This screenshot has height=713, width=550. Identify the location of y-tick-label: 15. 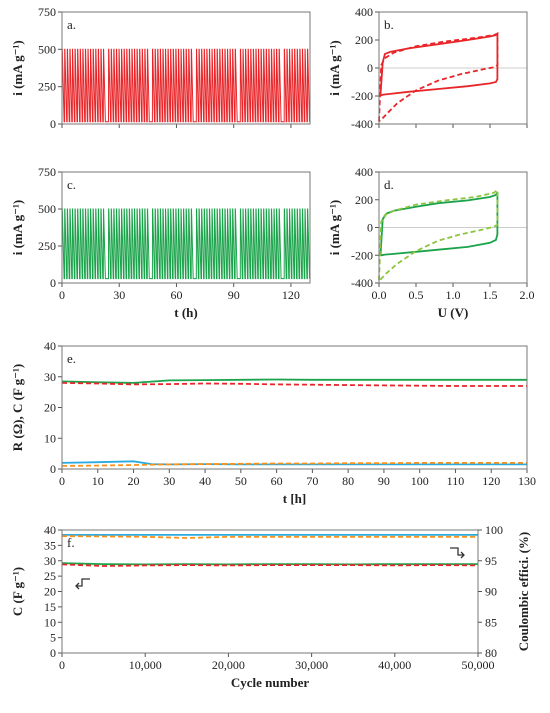
(50, 607).